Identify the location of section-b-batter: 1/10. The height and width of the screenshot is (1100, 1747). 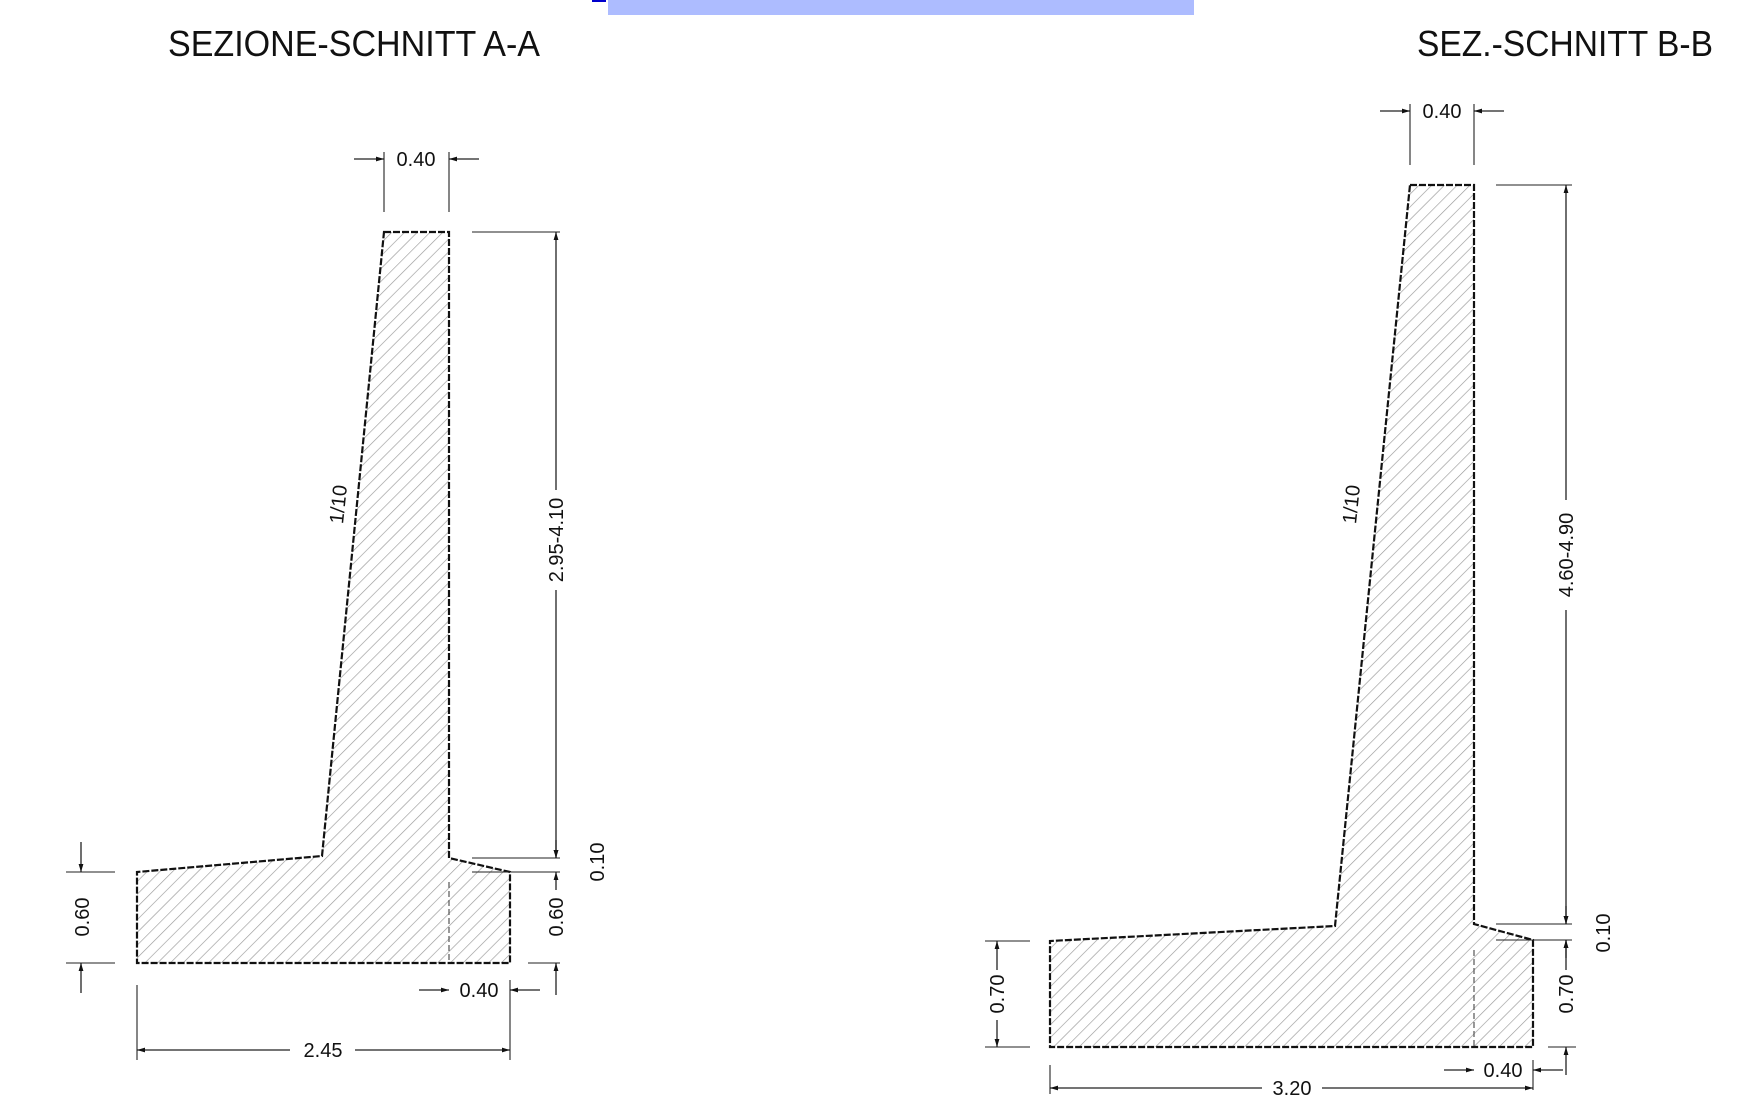
(1352, 504).